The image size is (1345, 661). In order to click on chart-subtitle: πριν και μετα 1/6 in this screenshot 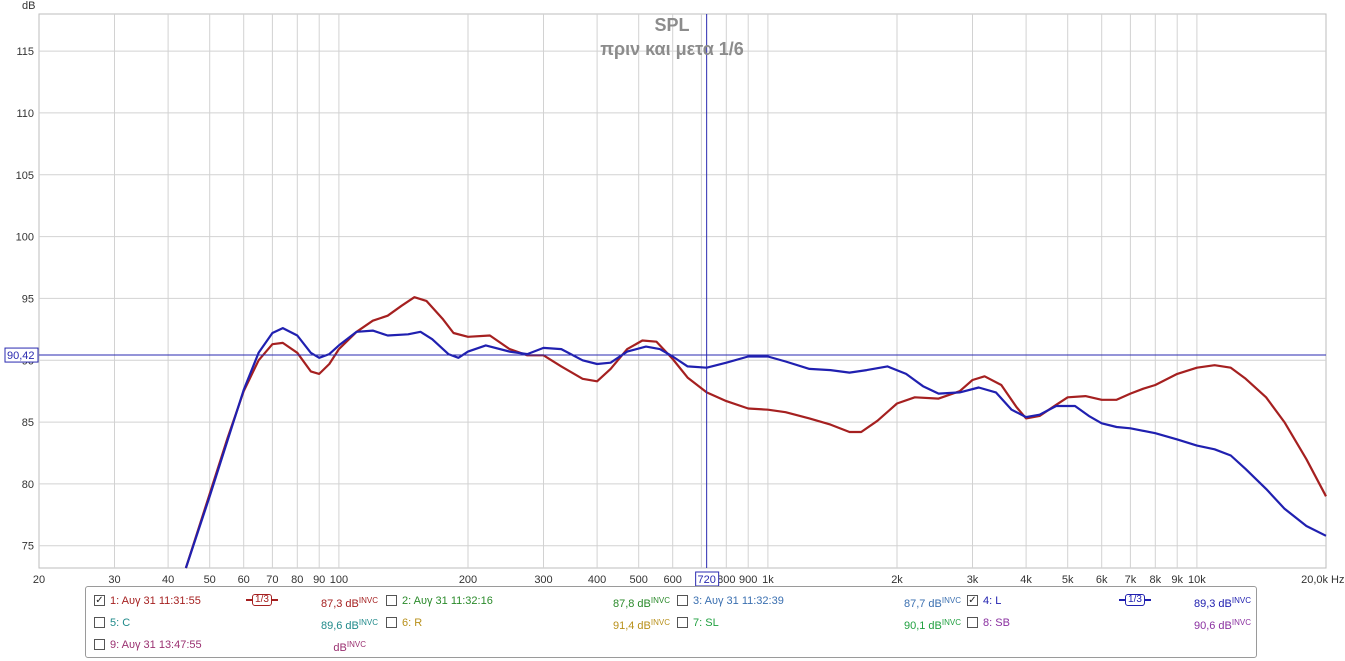, I will do `click(672, 49)`.